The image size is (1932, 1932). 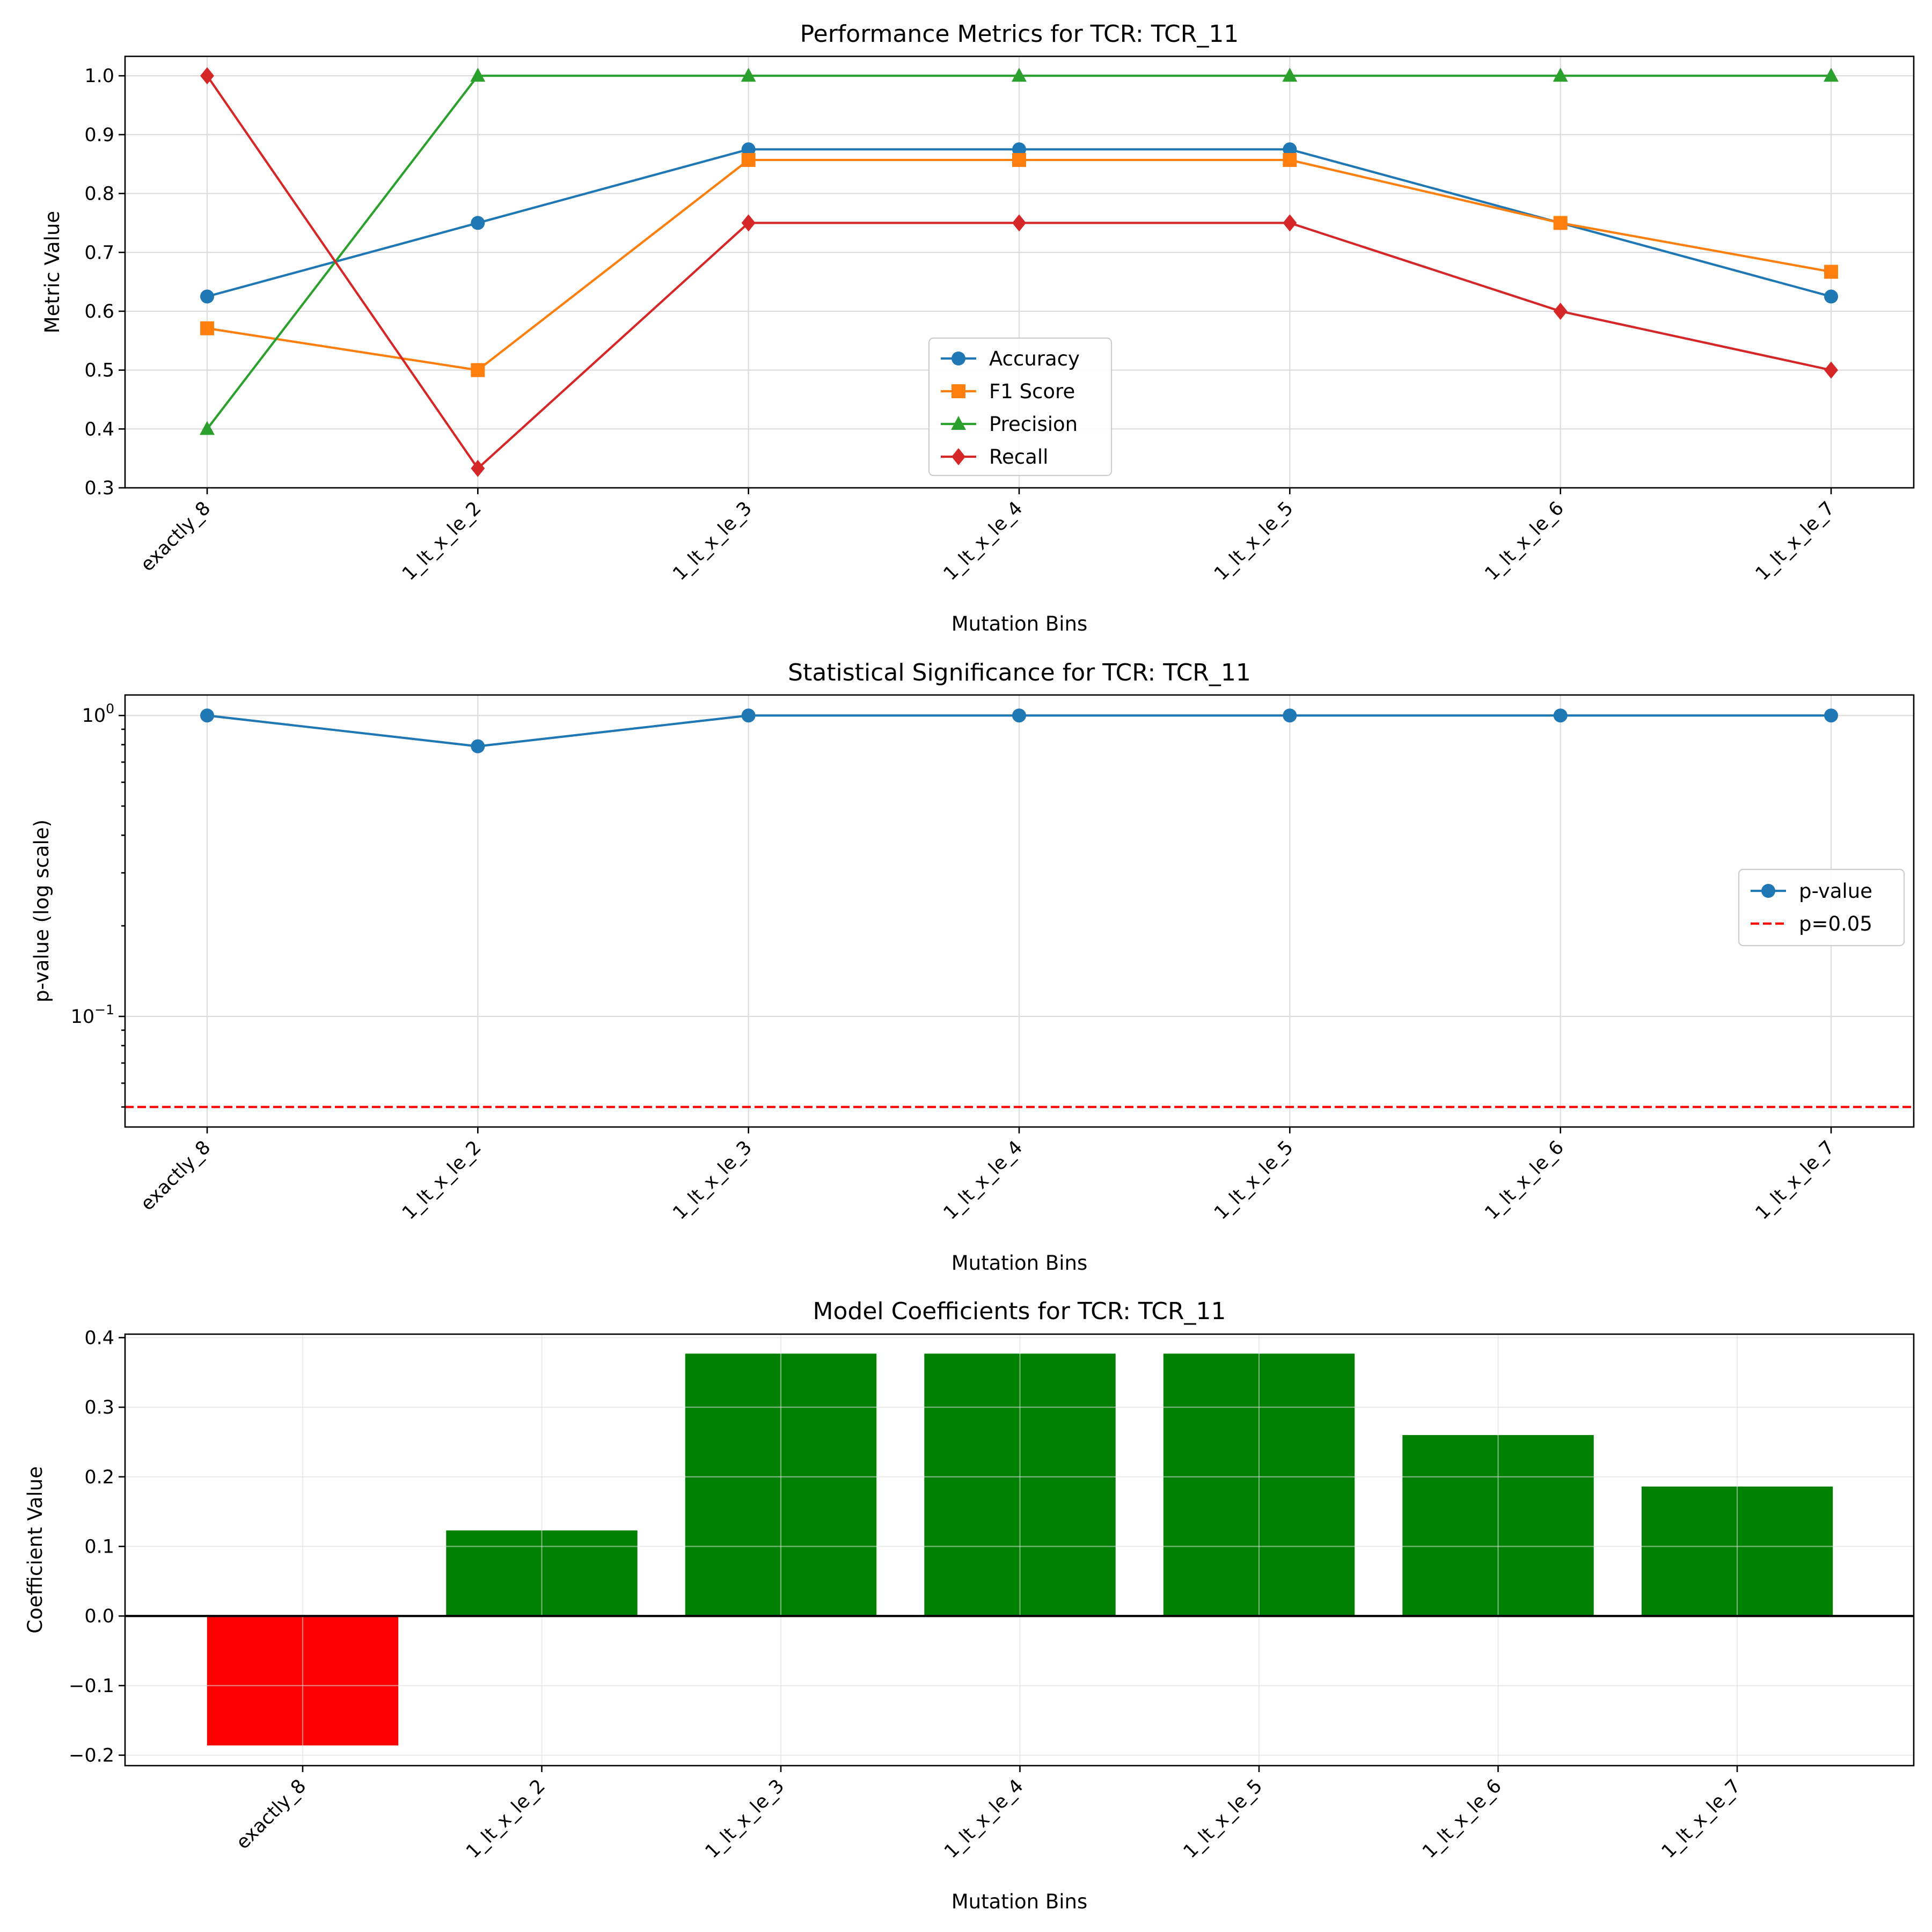 I want to click on y-tick-label: 10⁻¹, so click(x=92, y=1015).